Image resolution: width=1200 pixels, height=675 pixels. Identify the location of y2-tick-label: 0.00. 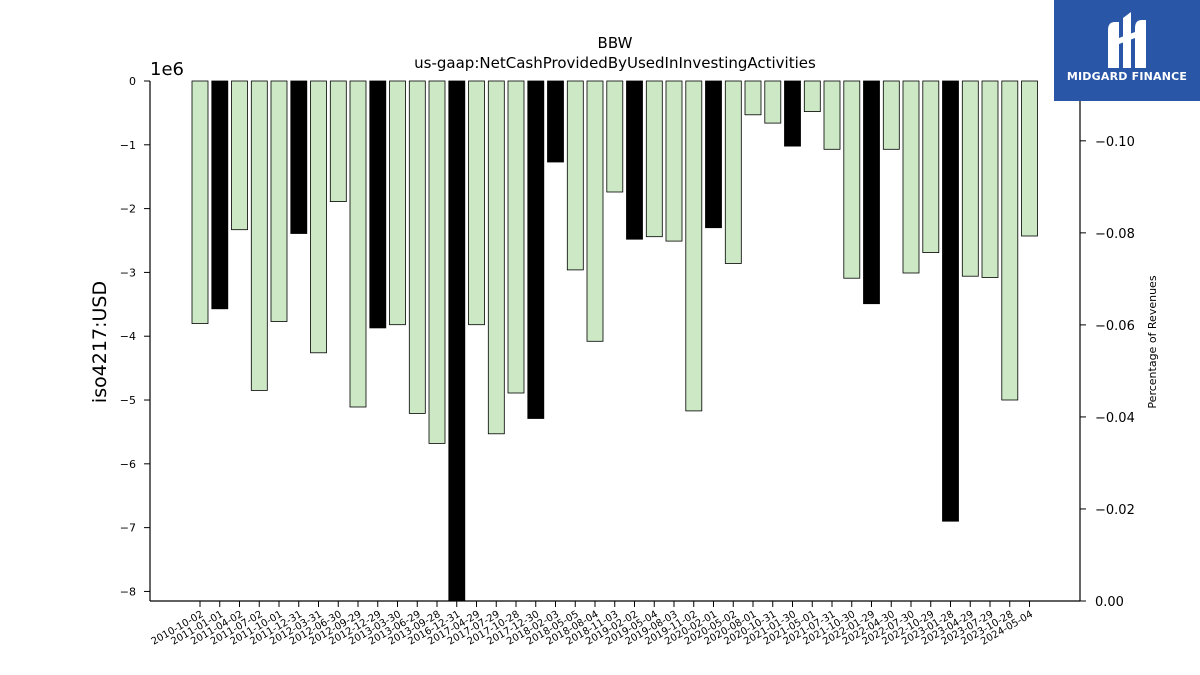
(1109, 602).